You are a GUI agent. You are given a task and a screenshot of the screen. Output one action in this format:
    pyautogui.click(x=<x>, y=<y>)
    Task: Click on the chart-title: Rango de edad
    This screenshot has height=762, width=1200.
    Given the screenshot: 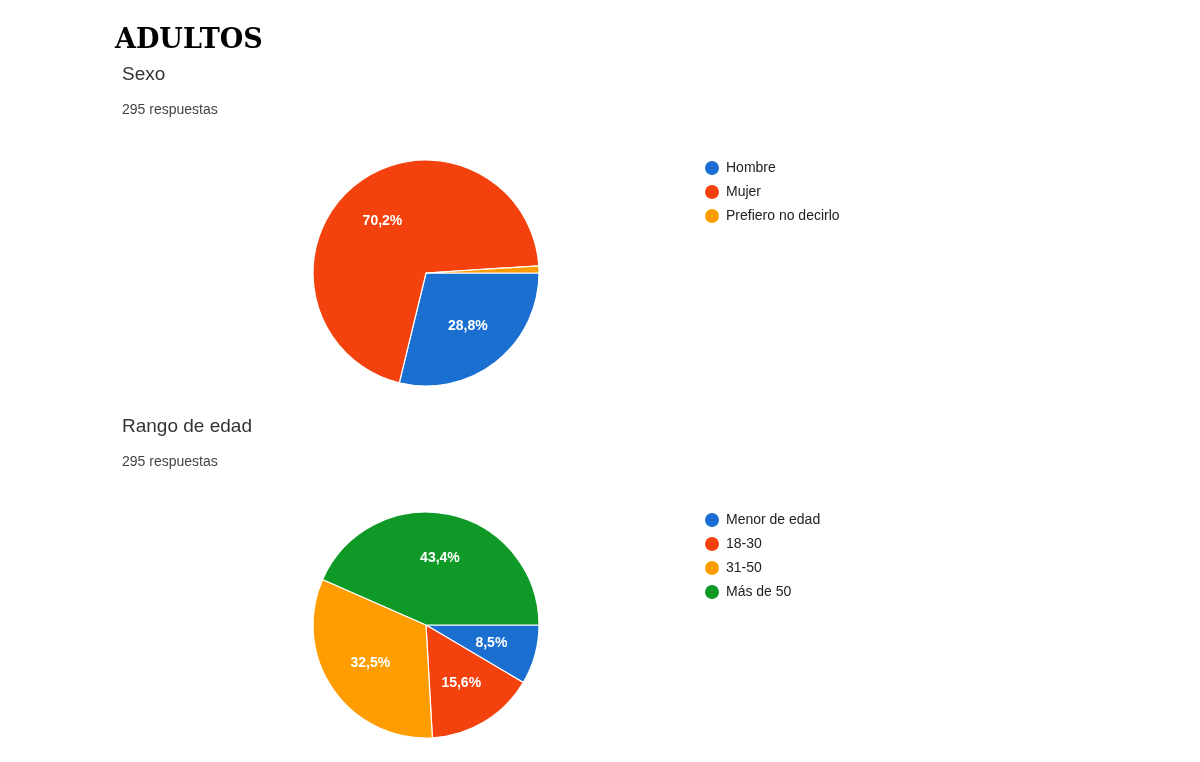 What is the action you would take?
    pyautogui.click(x=187, y=425)
    